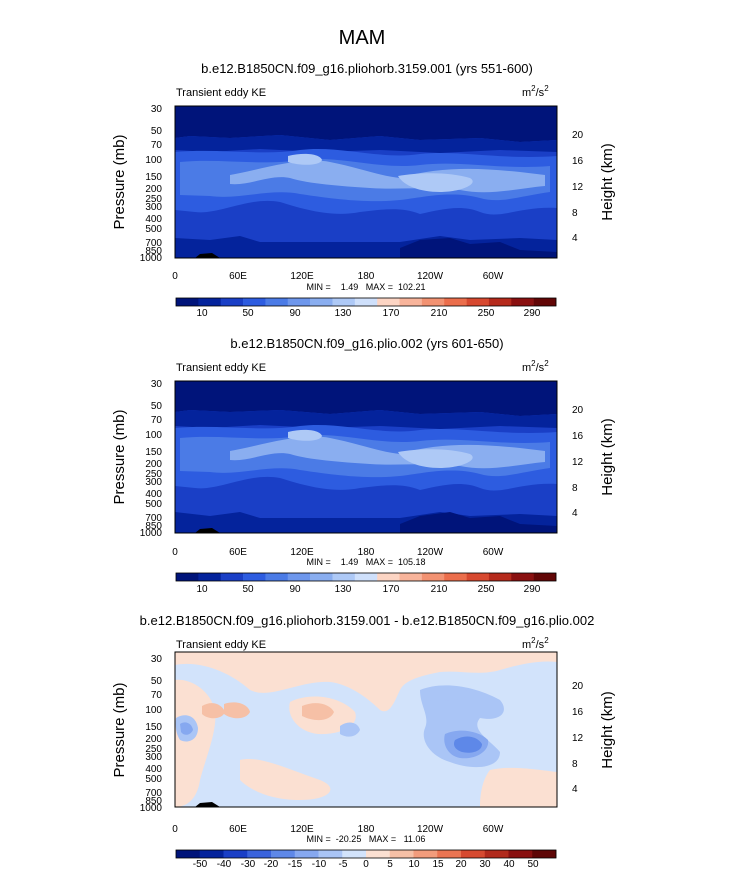 This screenshot has width=733, height=893. I want to click on panel-left-label: Transient eddy KE, so click(221, 645).